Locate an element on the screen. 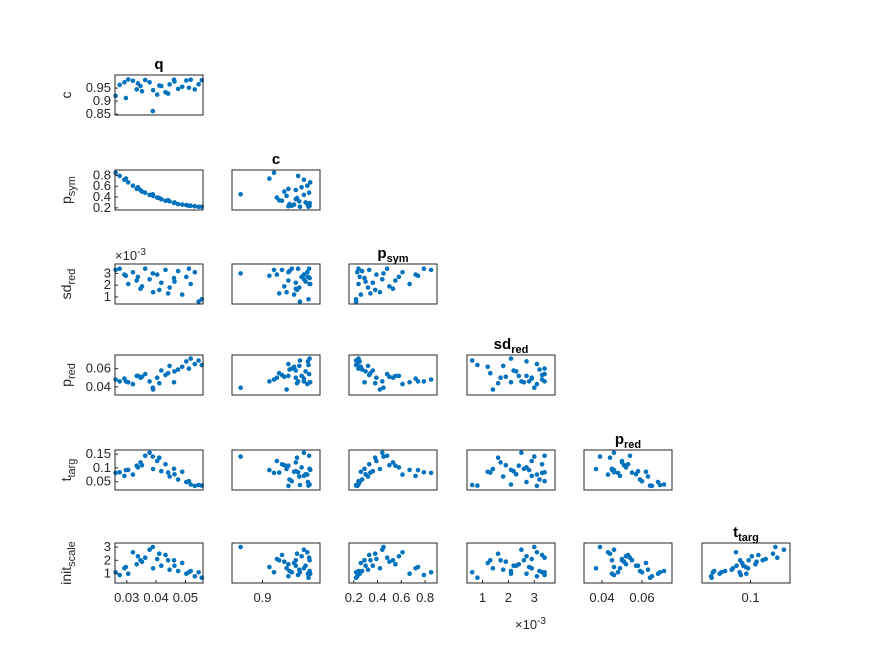  y-tick-label: 3 is located at coordinates (107, 546).